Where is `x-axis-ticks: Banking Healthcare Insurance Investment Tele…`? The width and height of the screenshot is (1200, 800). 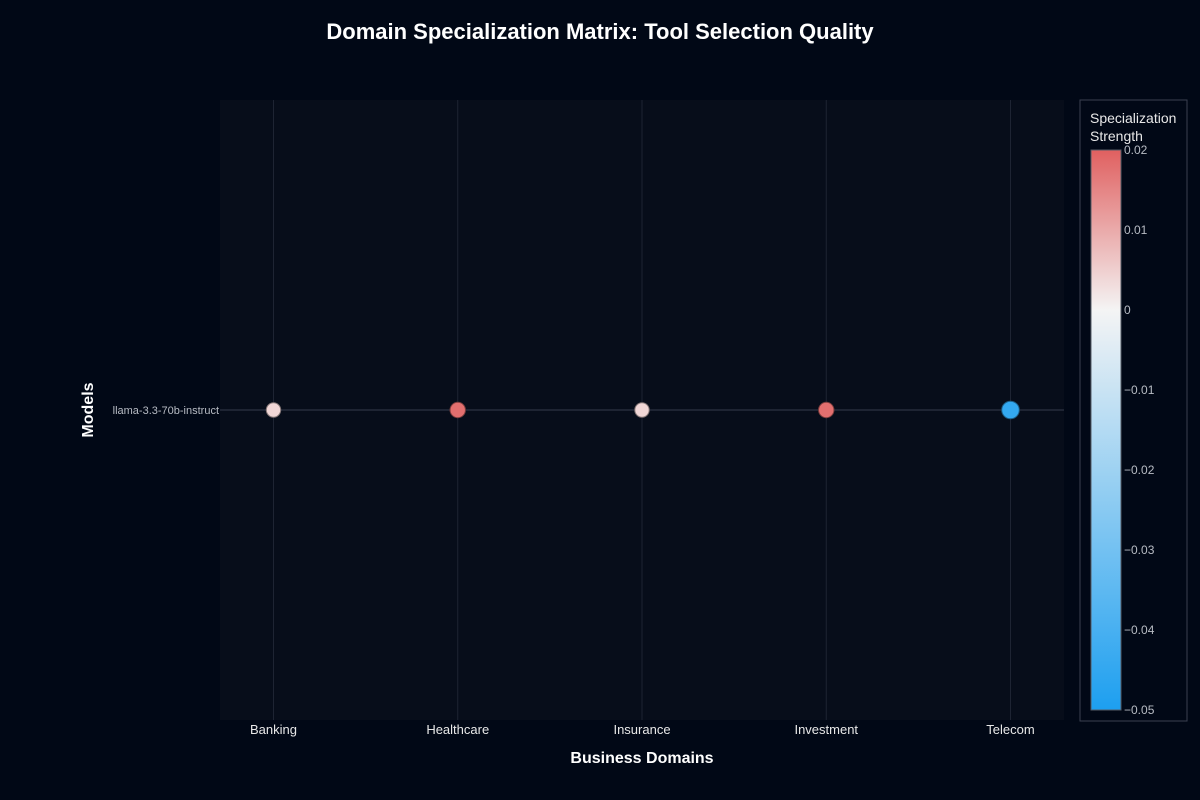 x-axis-ticks: Banking Healthcare Insurance Investment Tele… is located at coordinates (642, 729).